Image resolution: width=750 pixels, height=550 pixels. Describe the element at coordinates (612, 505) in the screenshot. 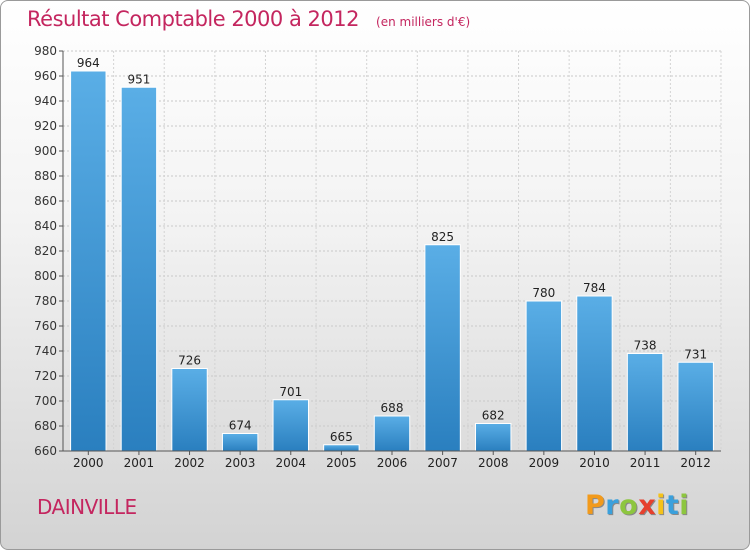

I see `logo-letter: r` at that location.